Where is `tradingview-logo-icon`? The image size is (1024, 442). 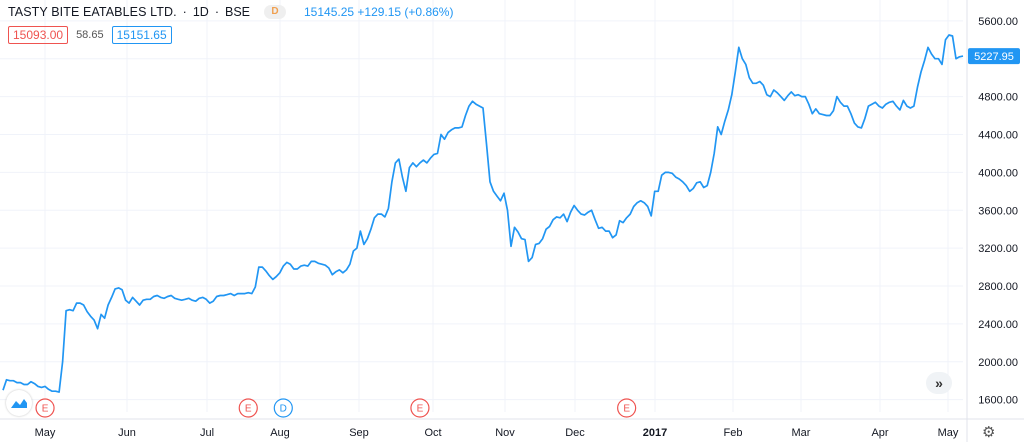 tradingview-logo-icon is located at coordinates (19, 403).